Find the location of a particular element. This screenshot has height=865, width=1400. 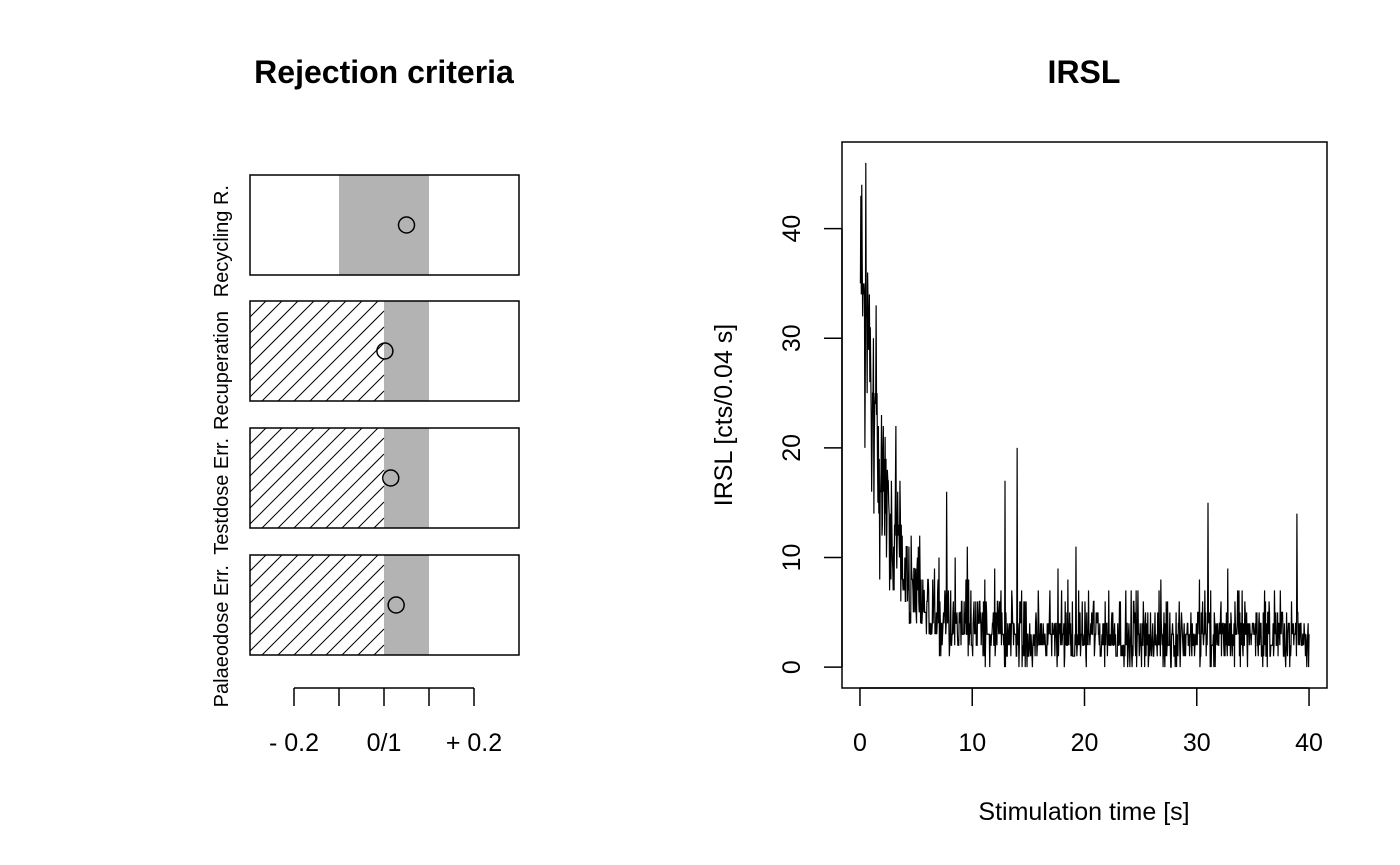

criteria-row-label: Testdose Err. is located at coordinates (222, 496).